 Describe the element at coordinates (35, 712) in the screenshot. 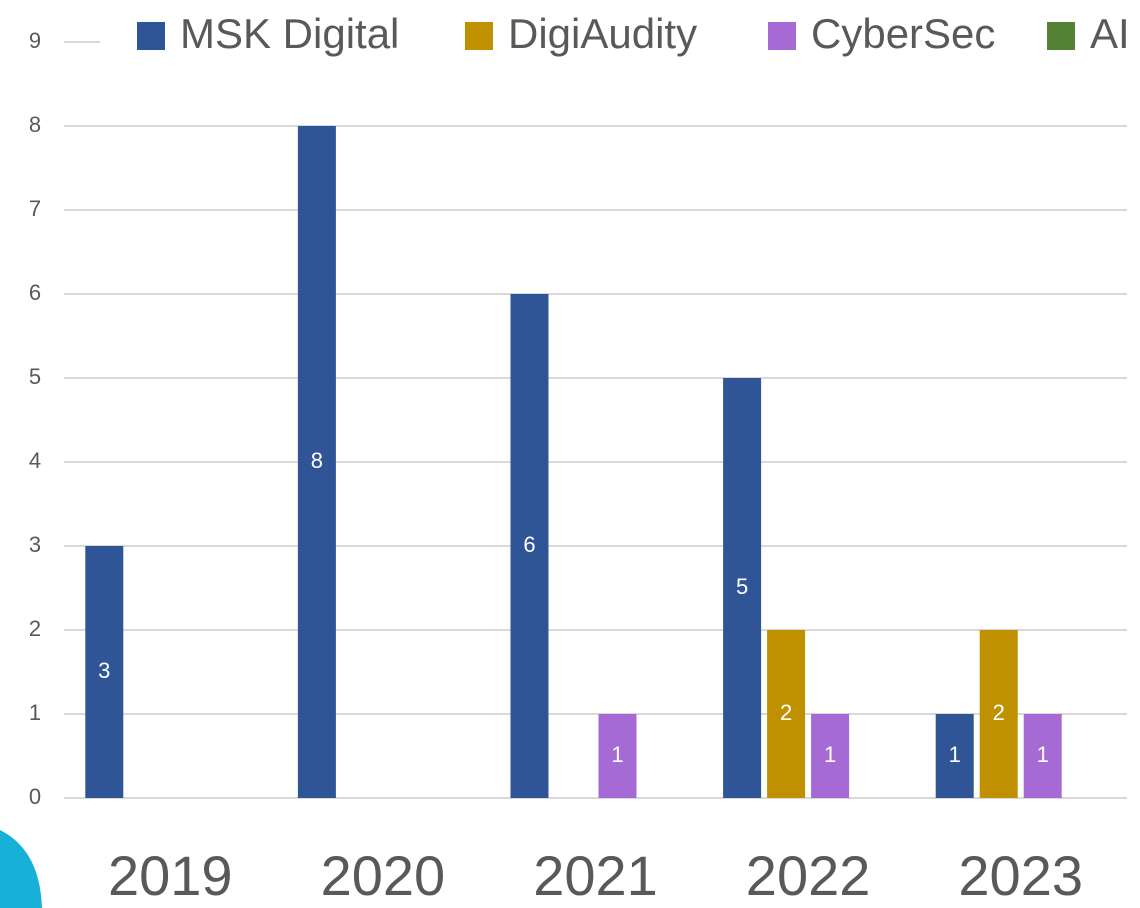

I see `y-tick-label: 1` at that location.